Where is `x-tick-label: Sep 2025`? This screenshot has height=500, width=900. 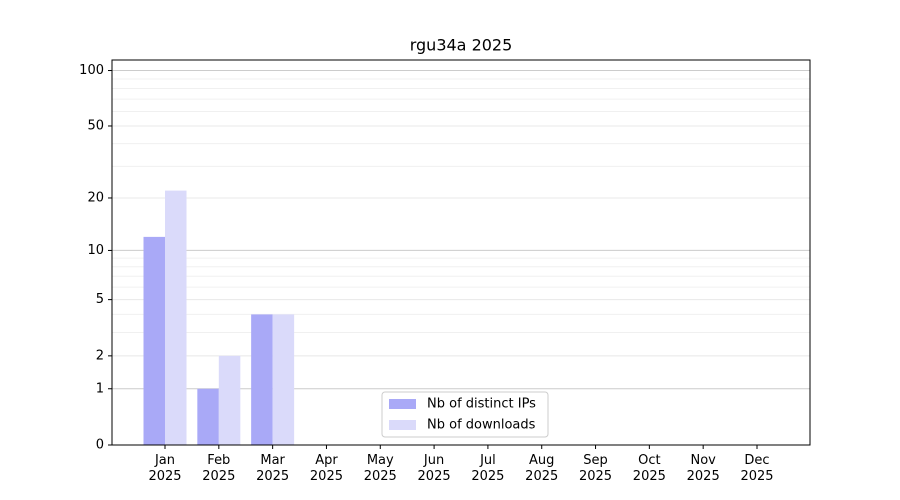 x-tick-label: Sep 2025 is located at coordinates (595, 468).